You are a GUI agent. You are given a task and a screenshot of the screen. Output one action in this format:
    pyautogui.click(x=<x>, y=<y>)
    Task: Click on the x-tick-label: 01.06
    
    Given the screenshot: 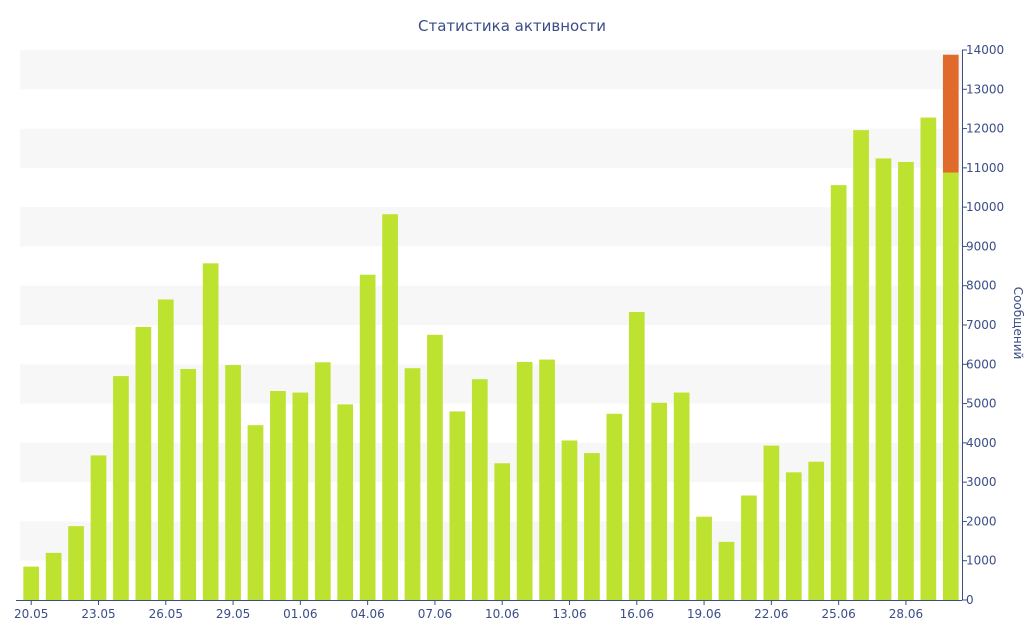 What is the action you would take?
    pyautogui.click(x=300, y=614)
    